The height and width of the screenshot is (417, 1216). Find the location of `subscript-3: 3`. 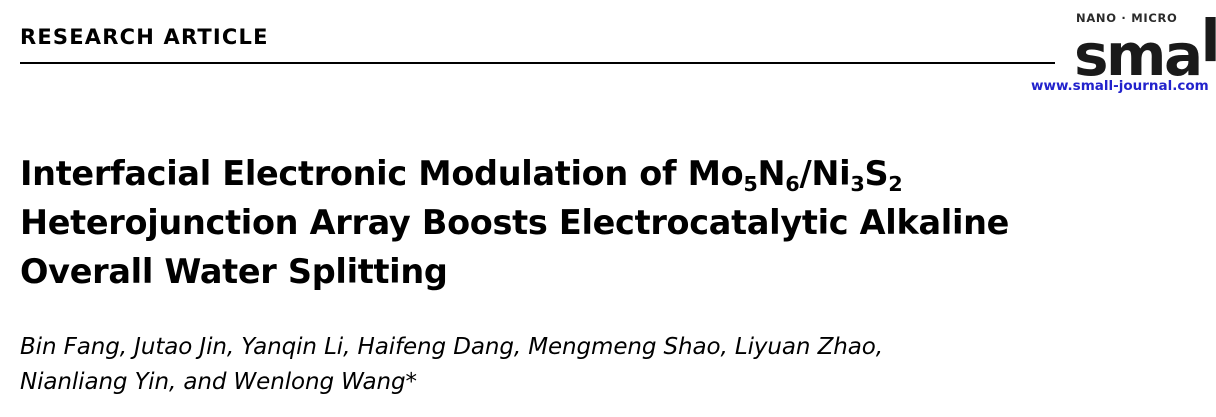

subscript-3: 3 is located at coordinates (857, 184).